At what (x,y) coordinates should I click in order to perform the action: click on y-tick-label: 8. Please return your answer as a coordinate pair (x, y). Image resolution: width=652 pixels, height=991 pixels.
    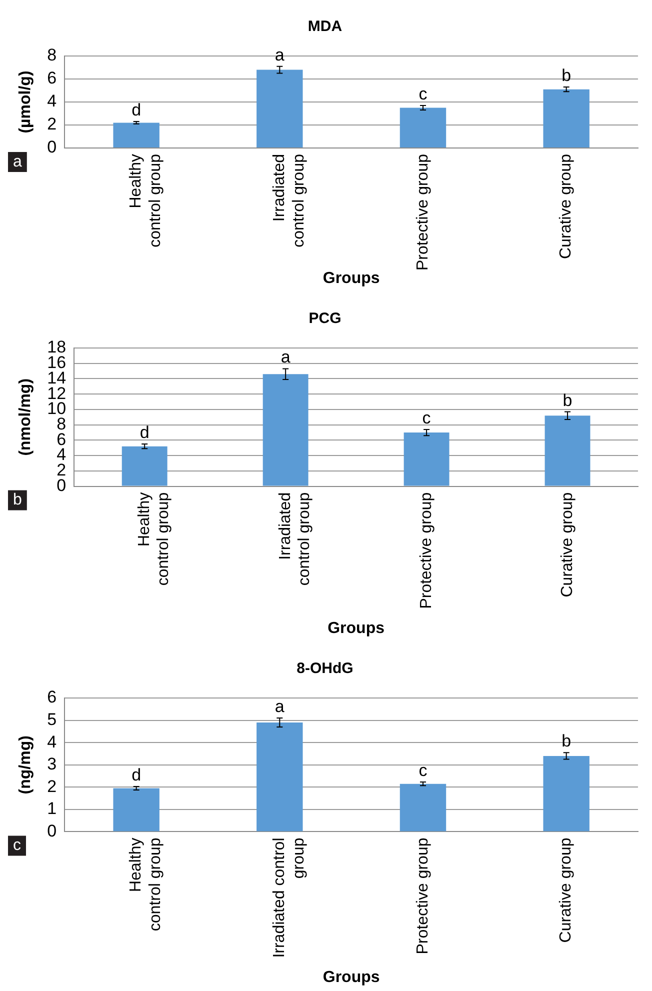
    Looking at the image, I should click on (52, 55).